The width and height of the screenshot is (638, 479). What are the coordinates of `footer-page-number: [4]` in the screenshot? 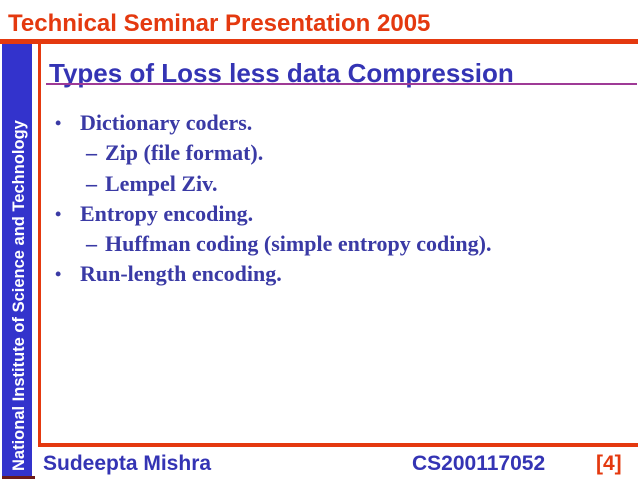 It's located at (609, 463).